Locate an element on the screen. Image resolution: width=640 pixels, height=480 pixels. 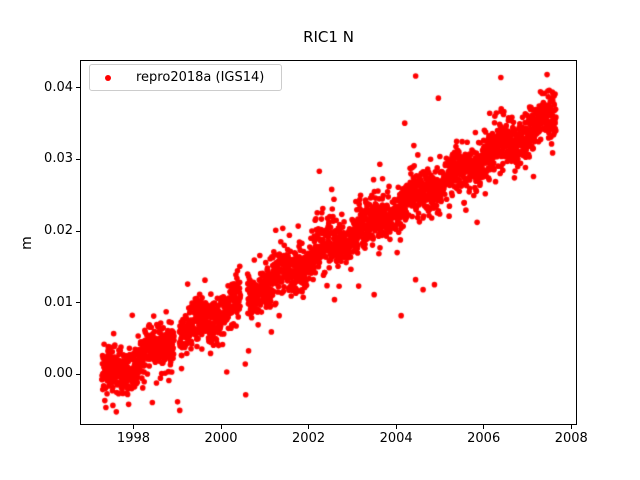
x-tick-label: 2008 is located at coordinates (571, 438).